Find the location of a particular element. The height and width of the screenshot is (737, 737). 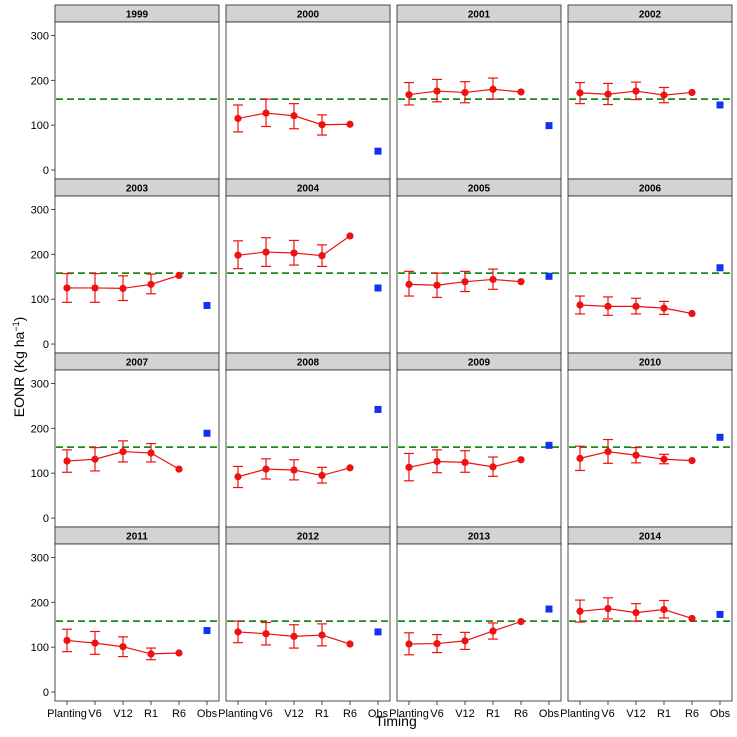

panel-2007: 2007 0 100 200 300 is located at coordinates (125, 440).